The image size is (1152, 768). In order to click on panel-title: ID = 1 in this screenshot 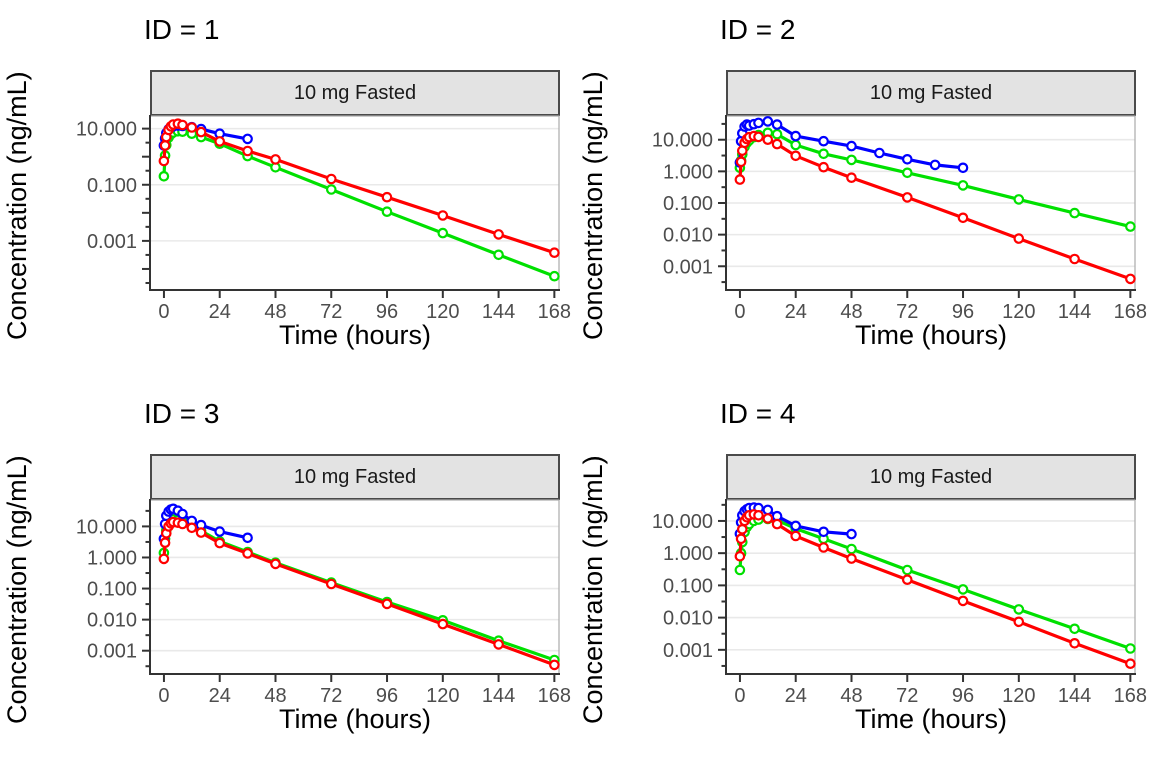, I will do `click(182, 29)`.